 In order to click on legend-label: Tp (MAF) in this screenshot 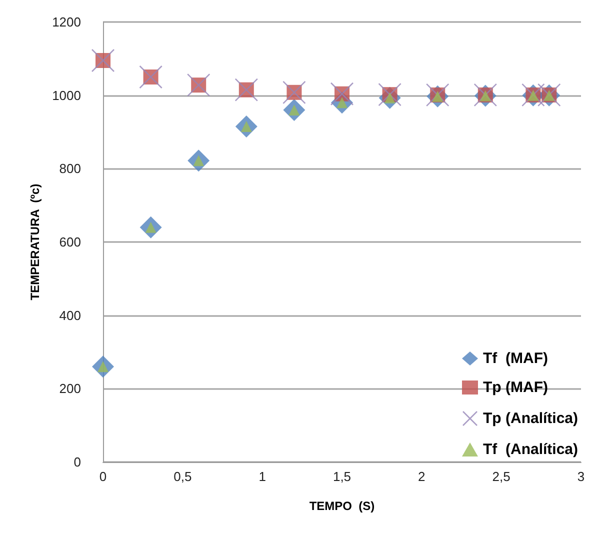, I will do `click(515, 387)`.